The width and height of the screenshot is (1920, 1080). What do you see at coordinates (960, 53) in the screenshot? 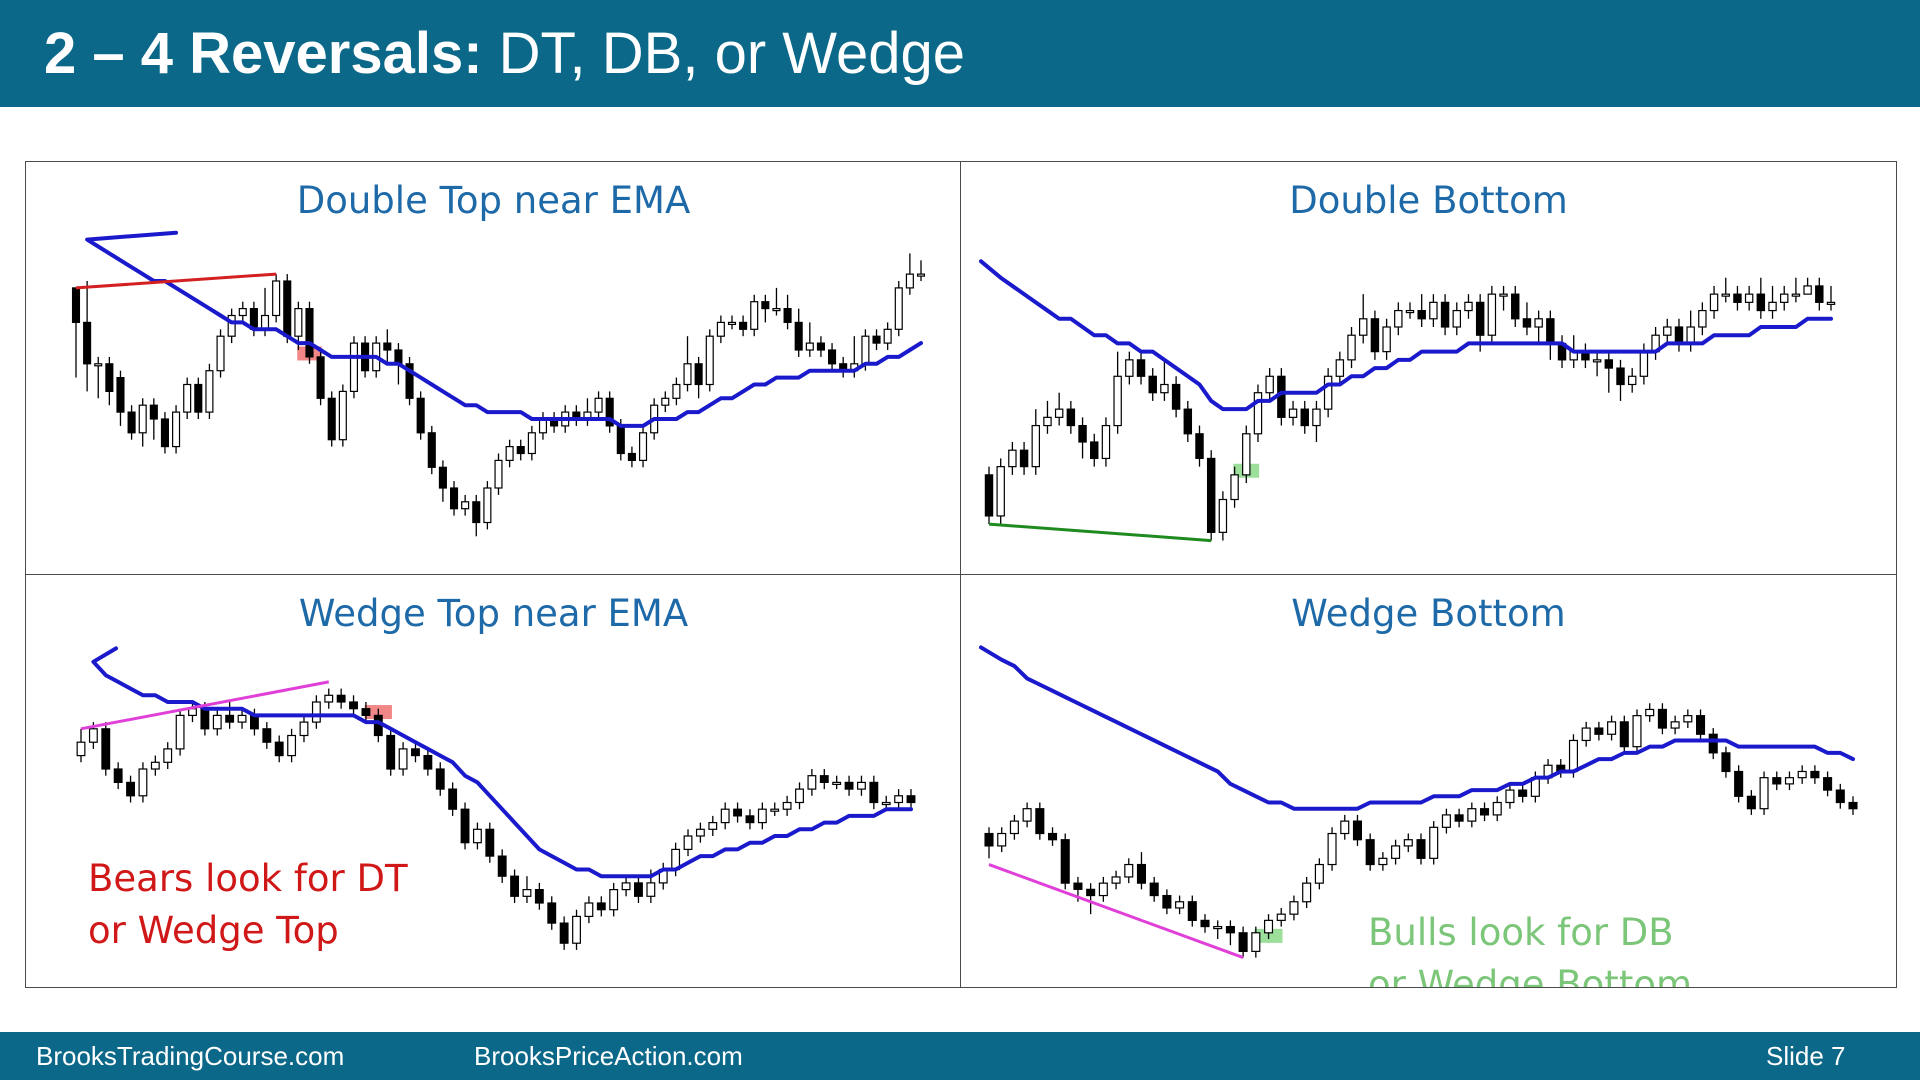
I see `title-bar` at bounding box center [960, 53].